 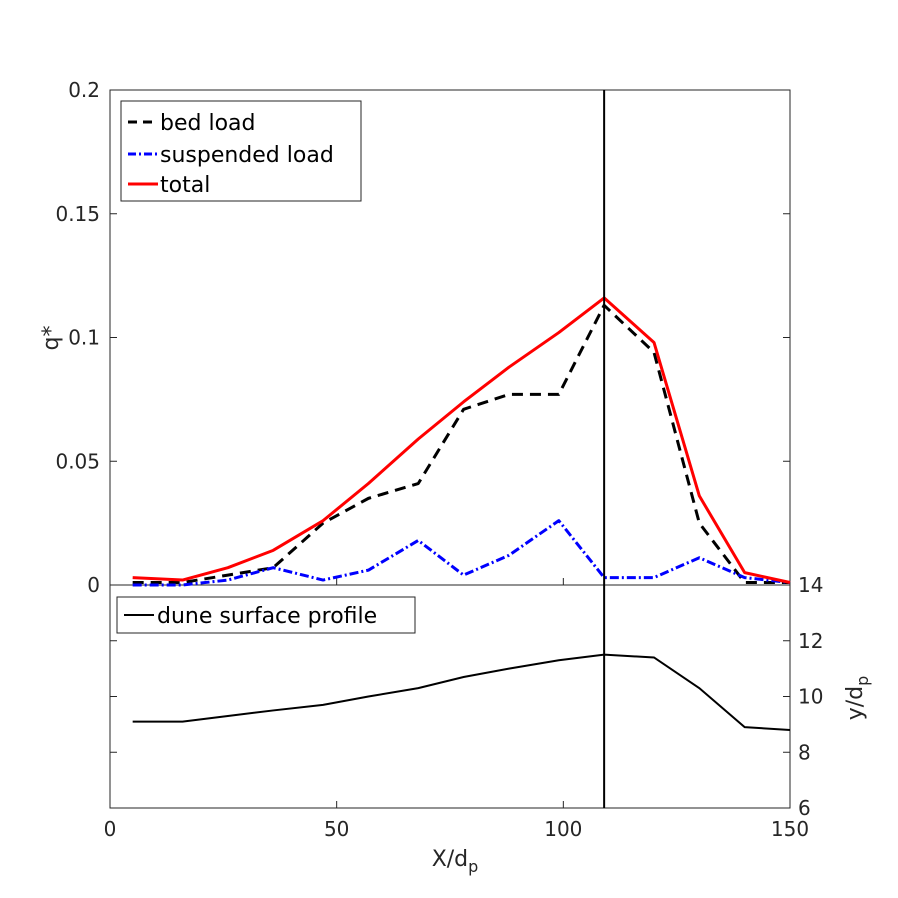 What do you see at coordinates (93, 585) in the screenshot?
I see `upper-y-tick-label: 0` at bounding box center [93, 585].